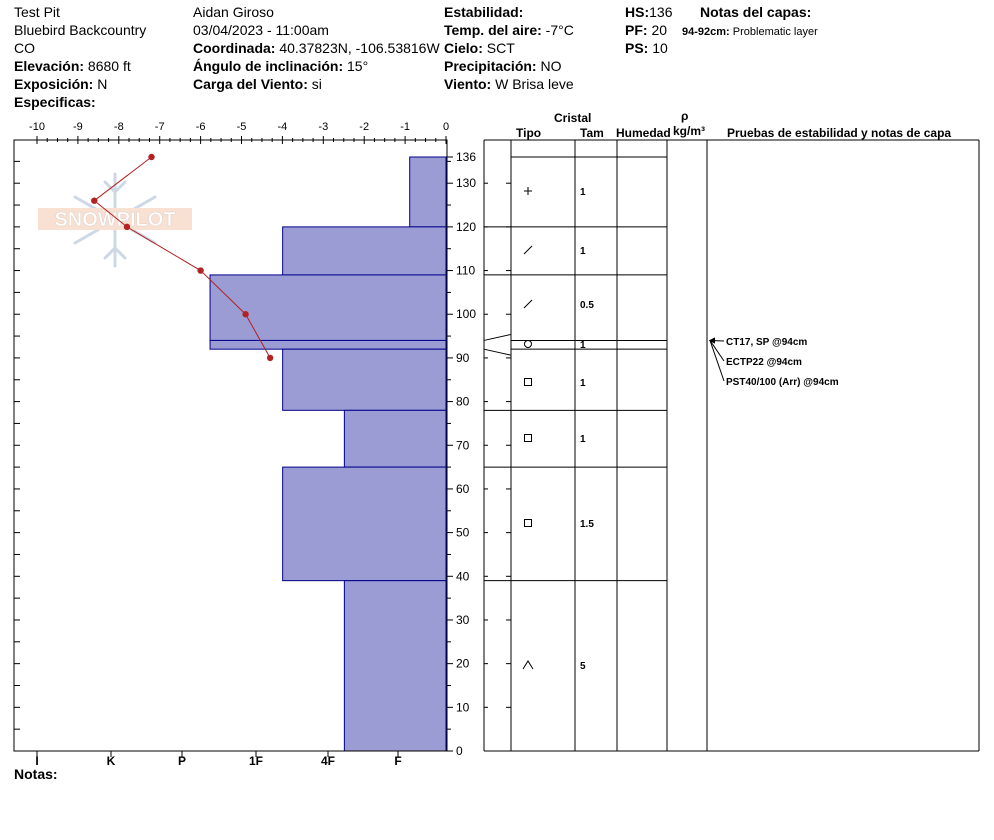 This screenshot has height=840, width=994. Describe the element at coordinates (659, 30) in the screenshot. I see `pf-value: 20` at that location.